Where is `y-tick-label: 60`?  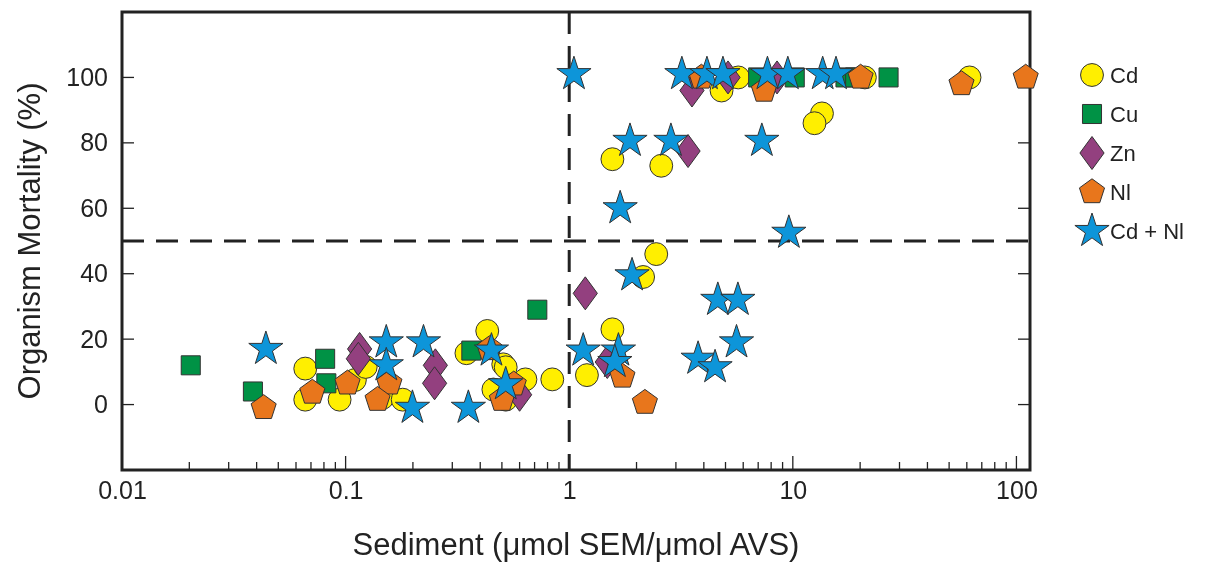
y-tick-label: 60 is located at coordinates (94, 207).